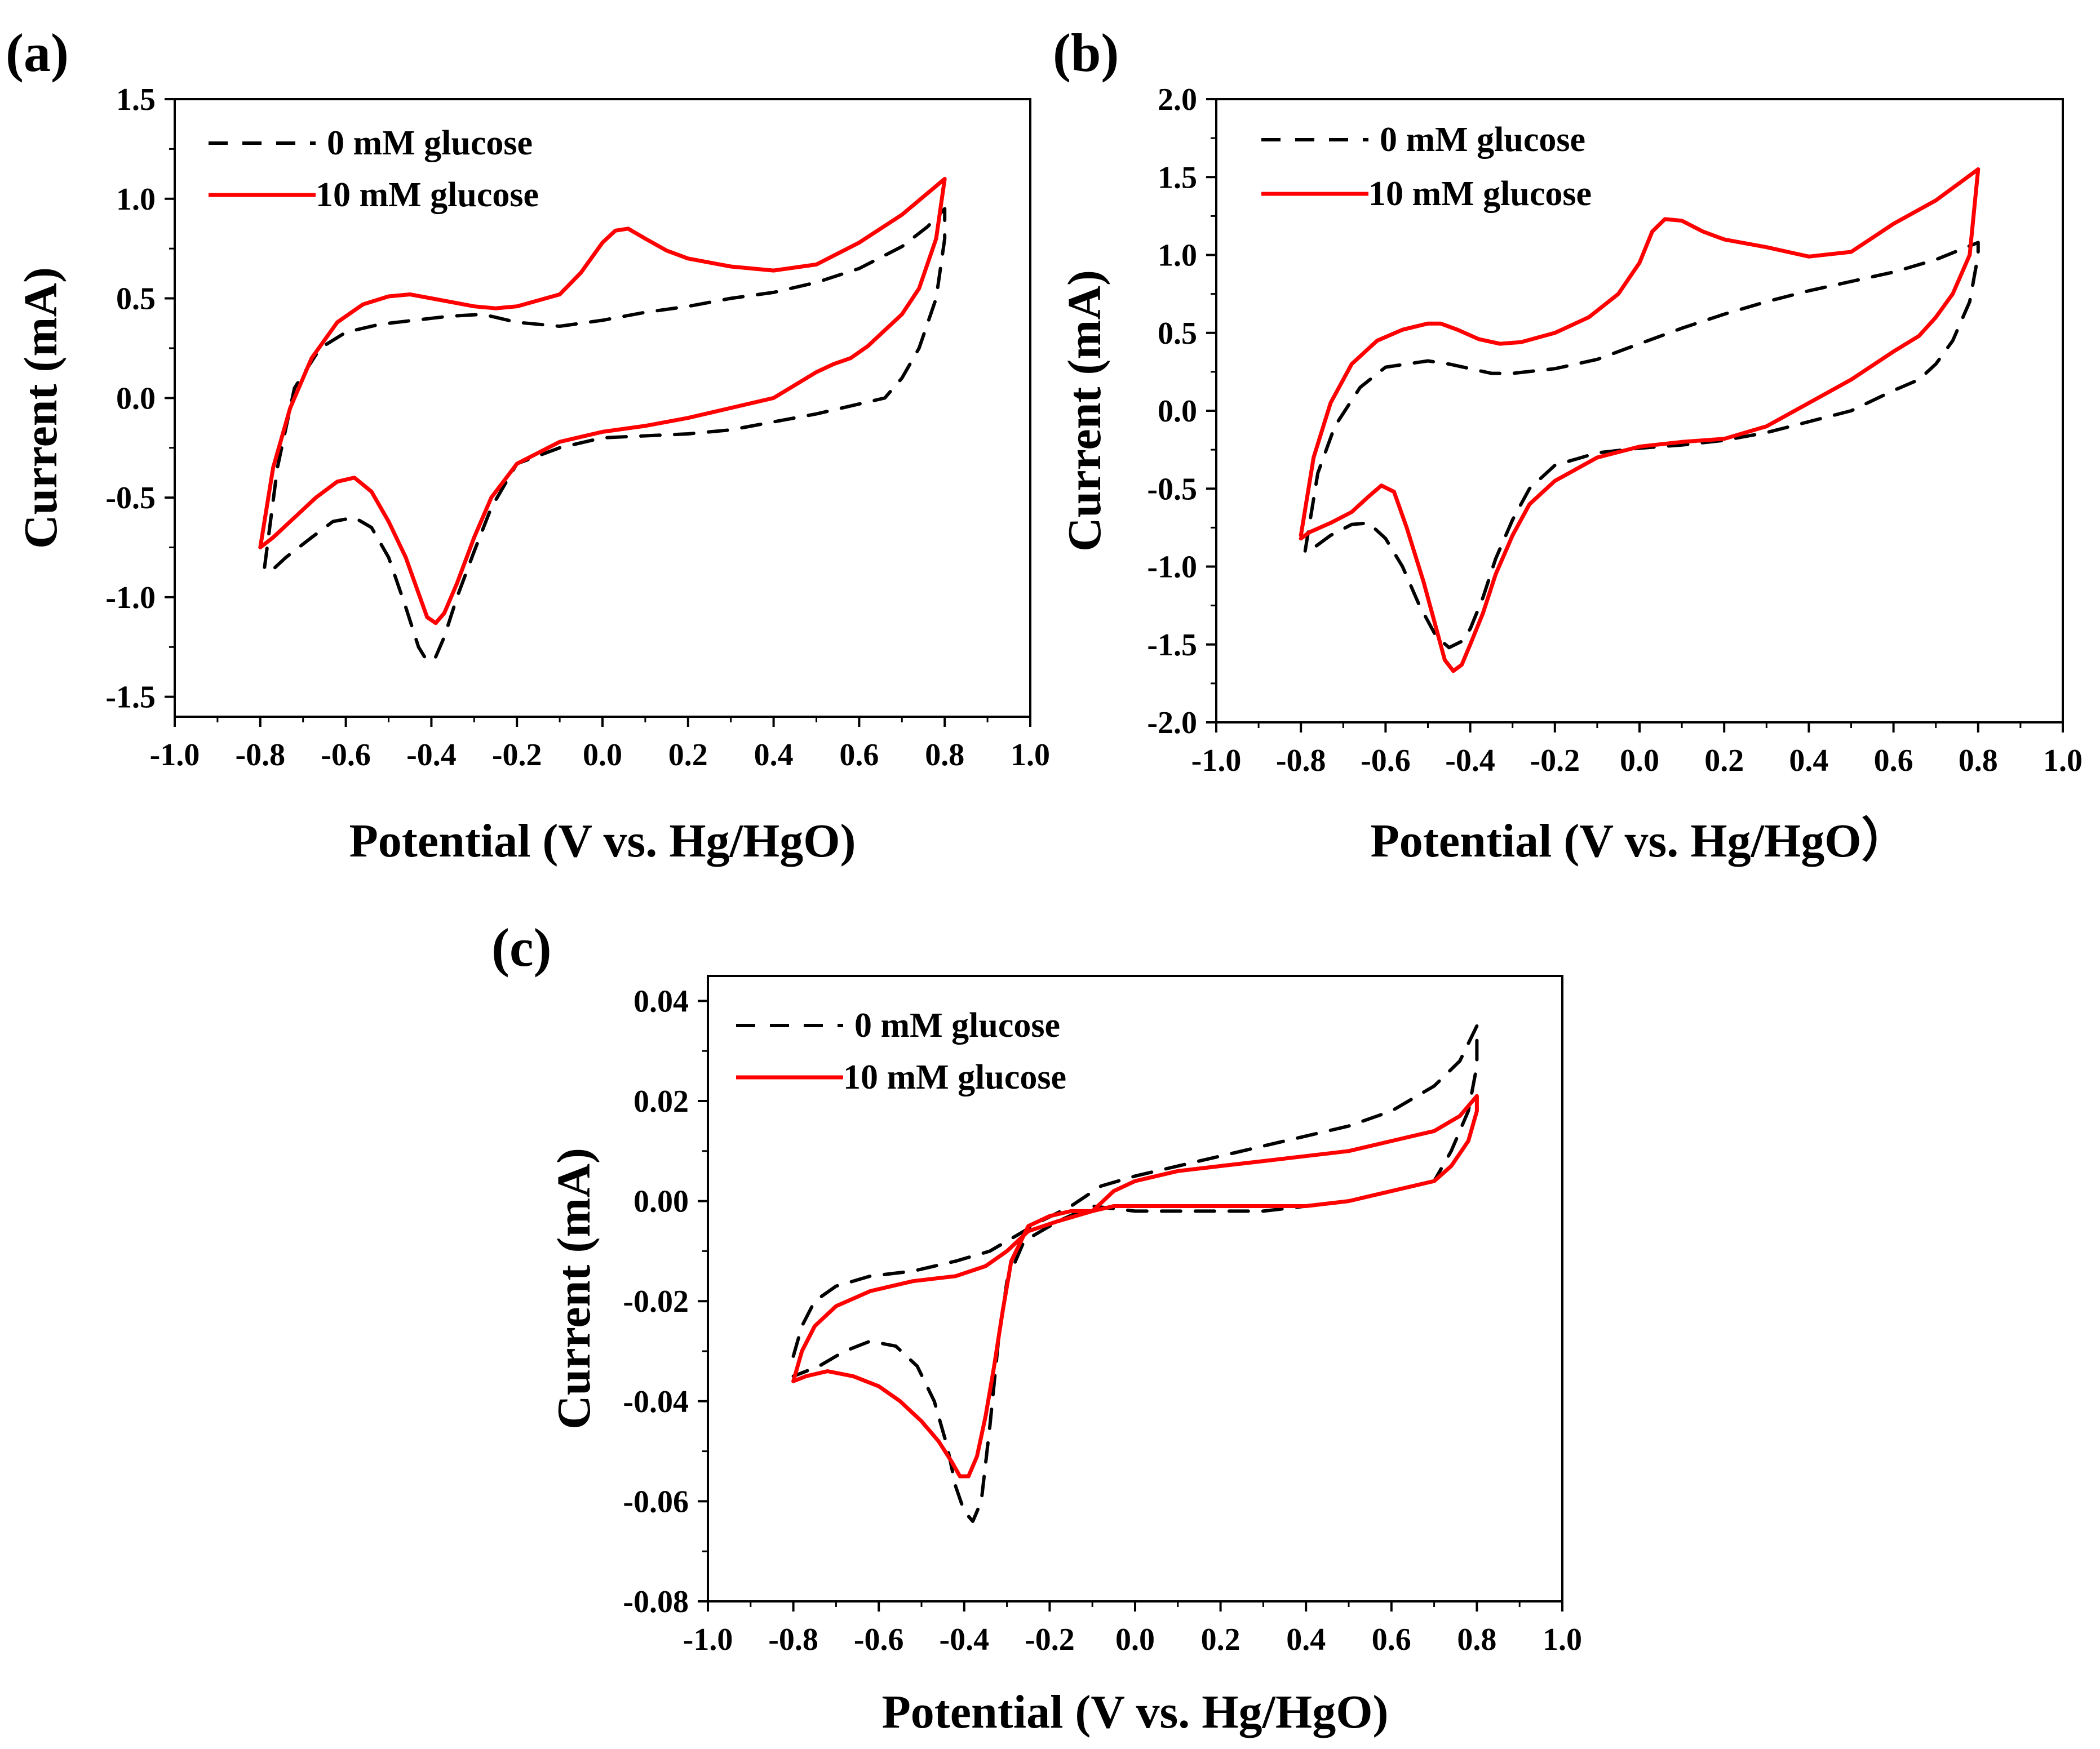 The width and height of the screenshot is (2100, 1749). What do you see at coordinates (661, 1101) in the screenshot?
I see `y-tick-label: 0.02` at bounding box center [661, 1101].